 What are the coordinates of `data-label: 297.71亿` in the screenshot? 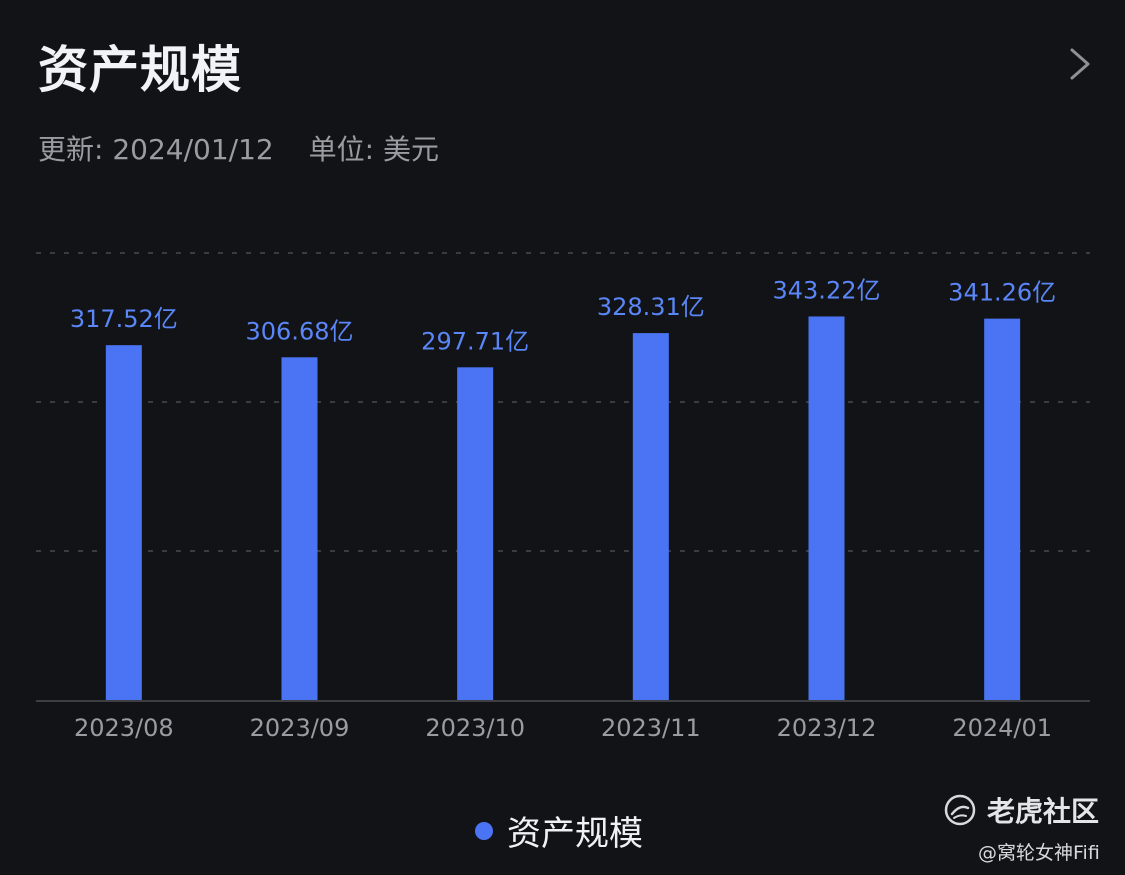 It's located at (475, 341).